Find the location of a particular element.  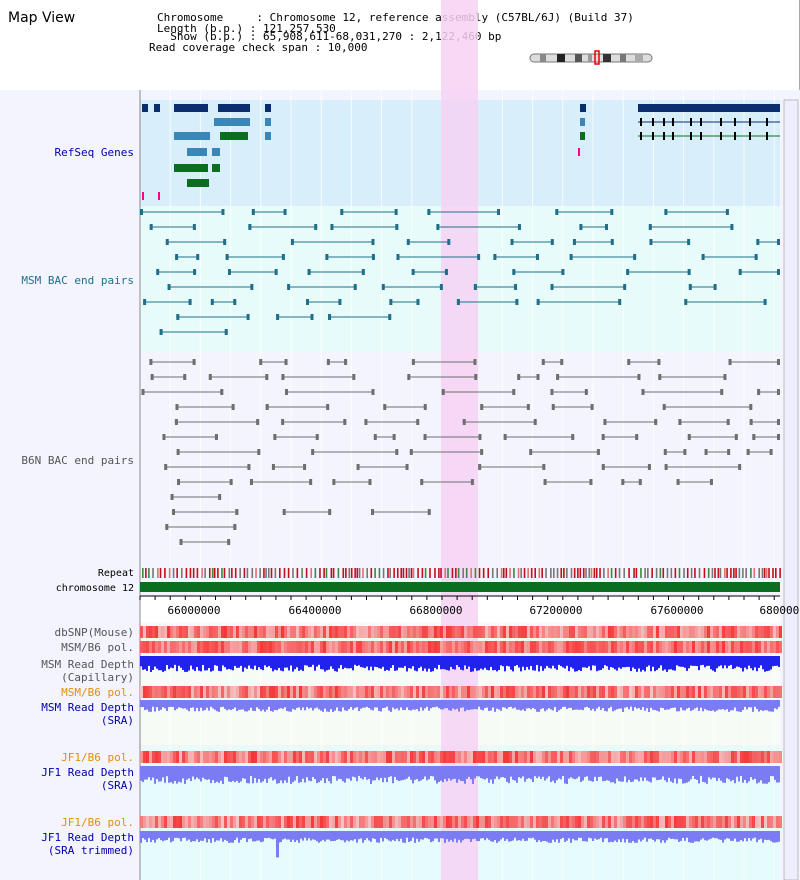

refseq-genes-track is located at coordinates (461, 152).